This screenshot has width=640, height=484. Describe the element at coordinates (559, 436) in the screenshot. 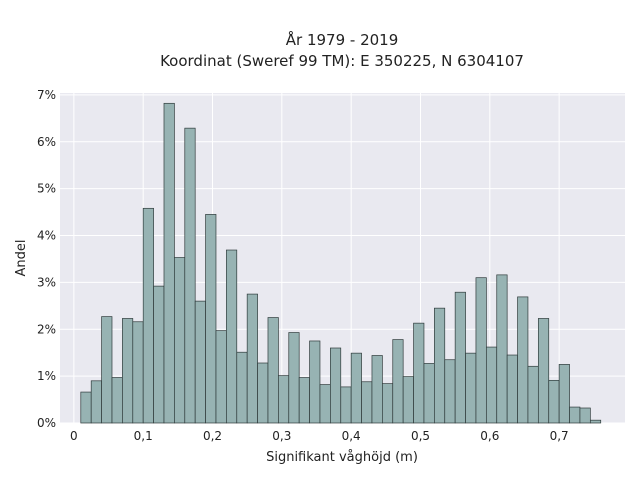

I see `x-tick-label: 0,7` at that location.